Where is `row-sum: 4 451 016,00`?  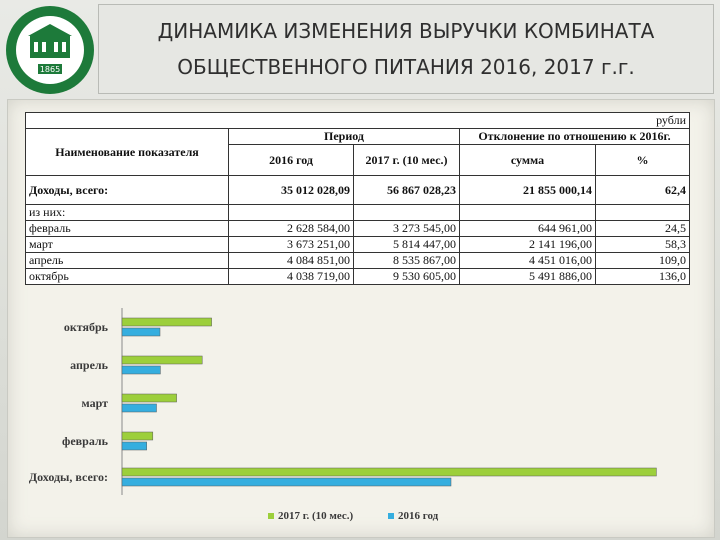 row-sum: 4 451 016,00 is located at coordinates (527, 260).